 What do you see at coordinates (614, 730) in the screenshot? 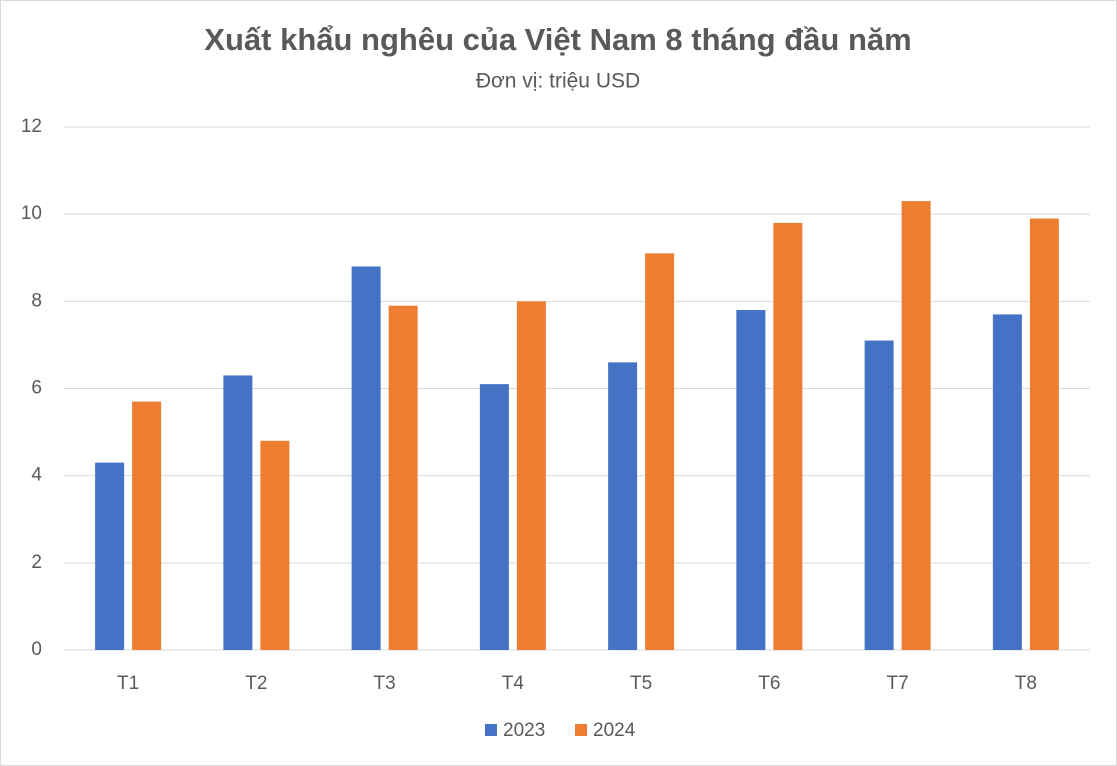
I see `legend-label: 2024` at bounding box center [614, 730].